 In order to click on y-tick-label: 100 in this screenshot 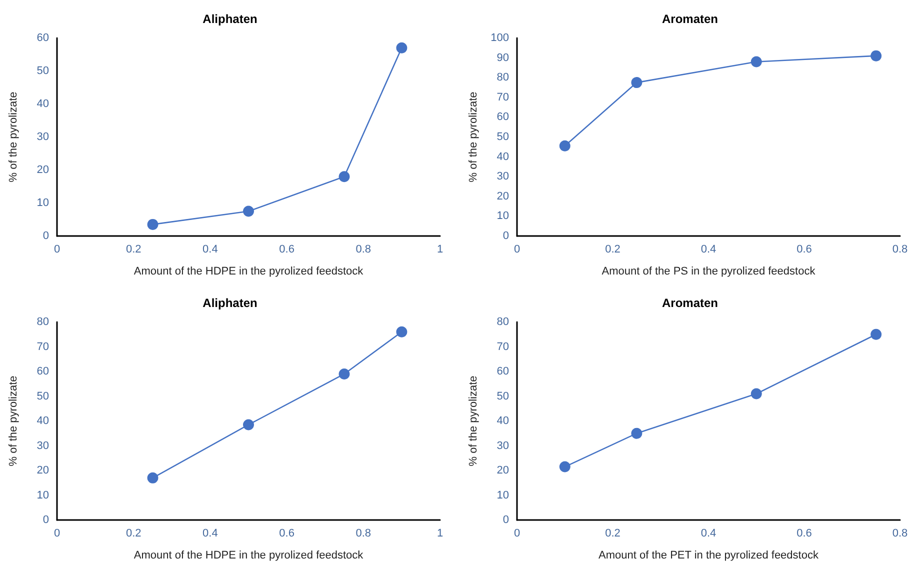, I will do `click(499, 38)`.